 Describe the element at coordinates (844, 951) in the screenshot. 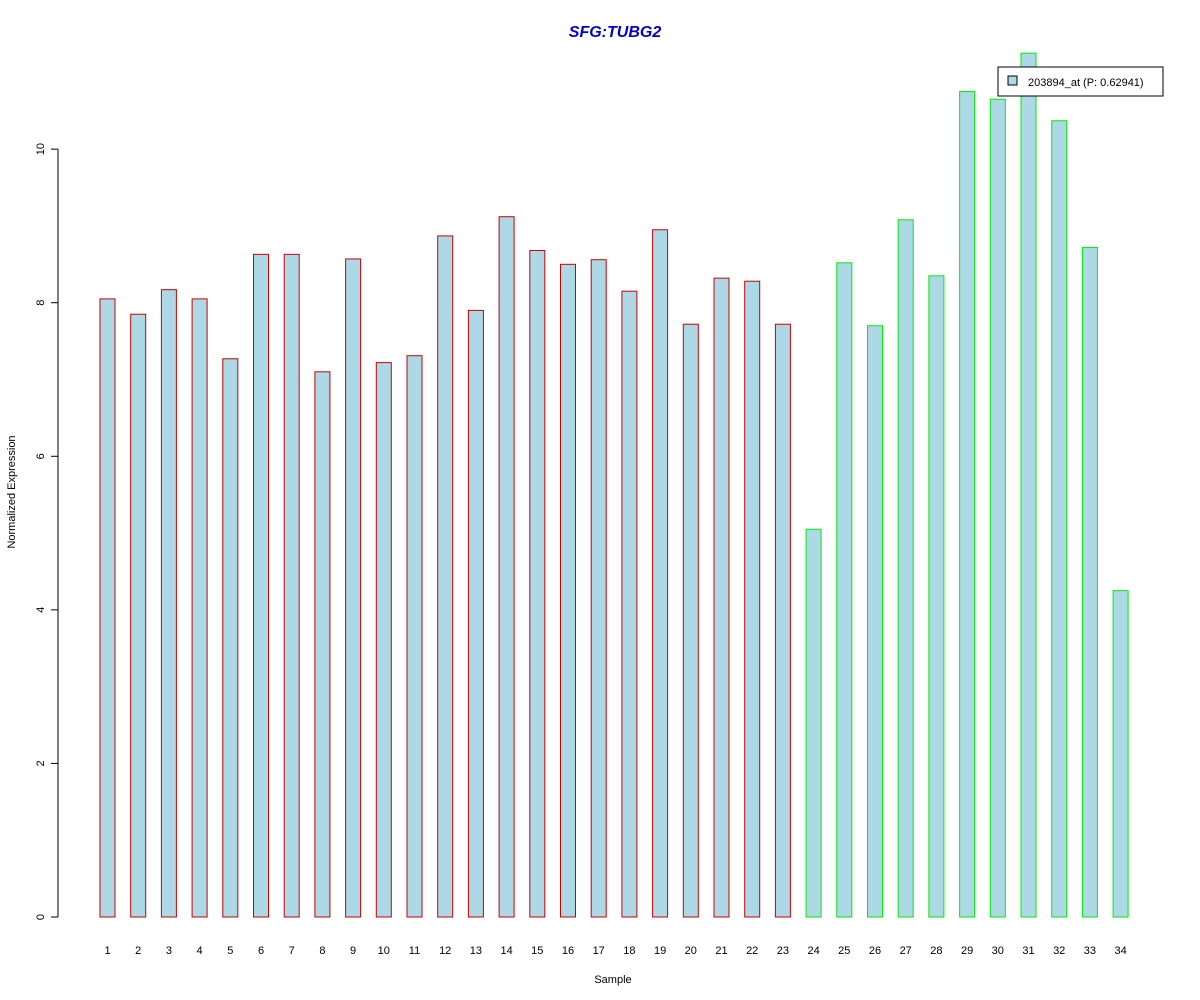

I see `x-tick-label: 25` at that location.